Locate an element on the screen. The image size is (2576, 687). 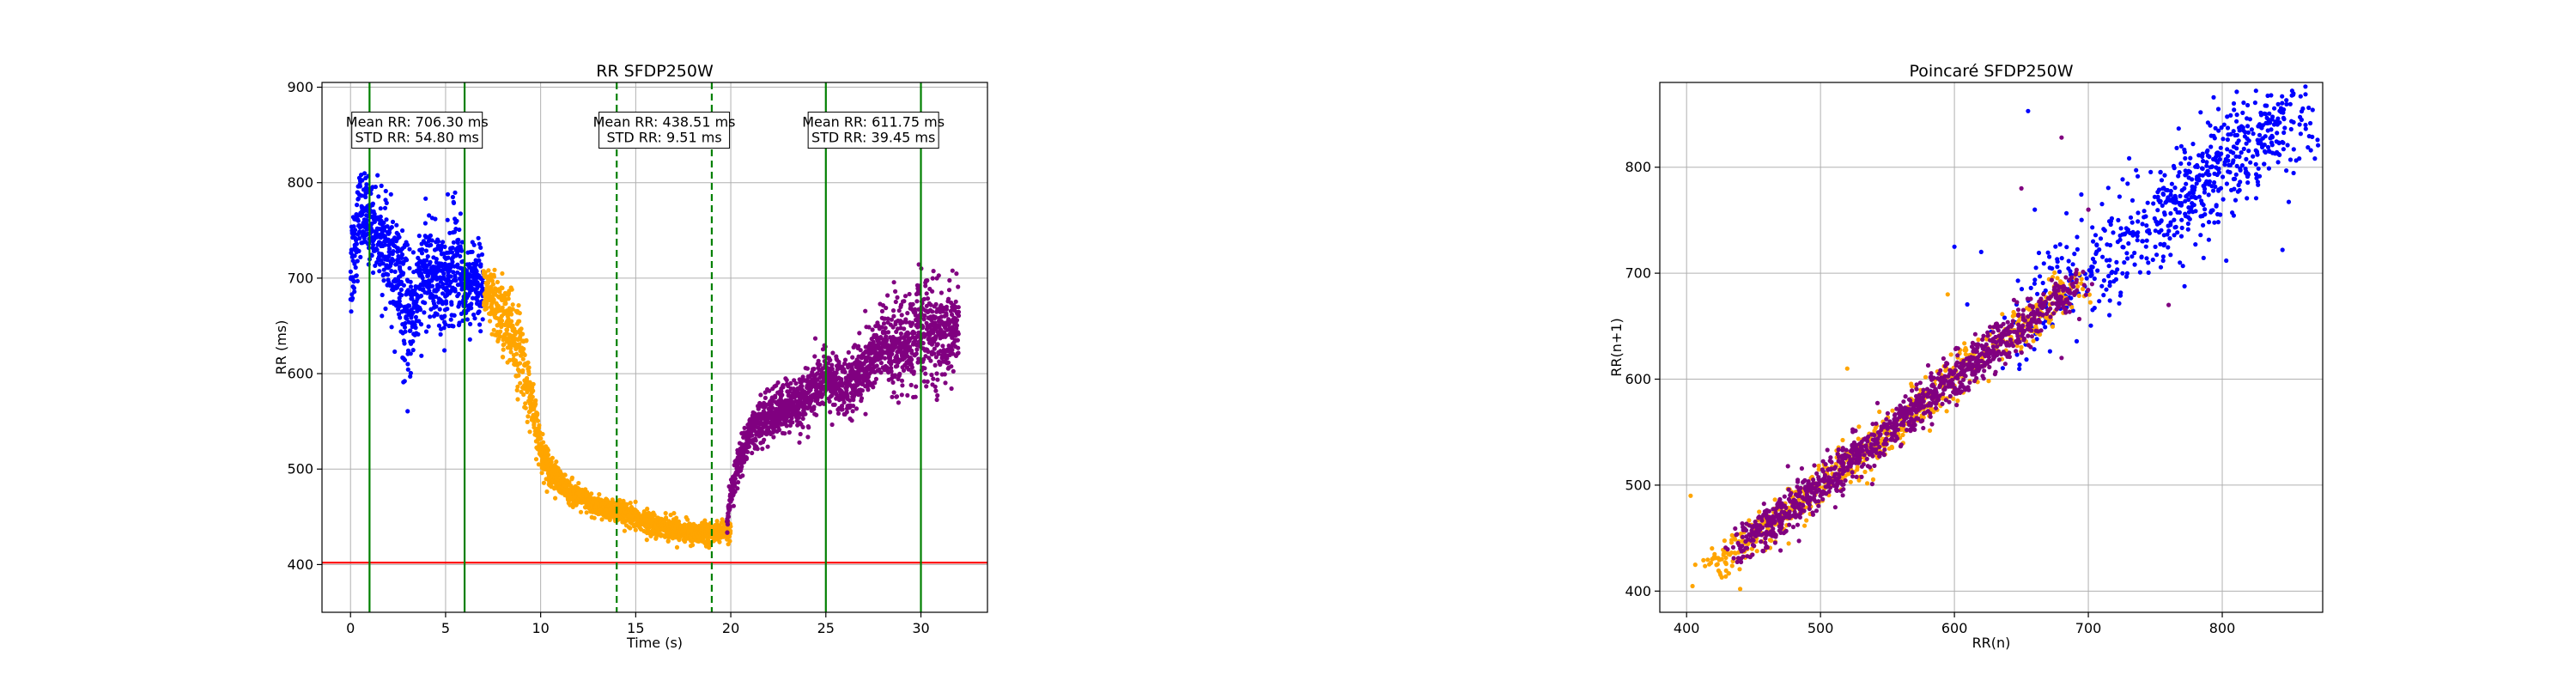
rr-x-axis-label: Time (s) is located at coordinates (654, 643).